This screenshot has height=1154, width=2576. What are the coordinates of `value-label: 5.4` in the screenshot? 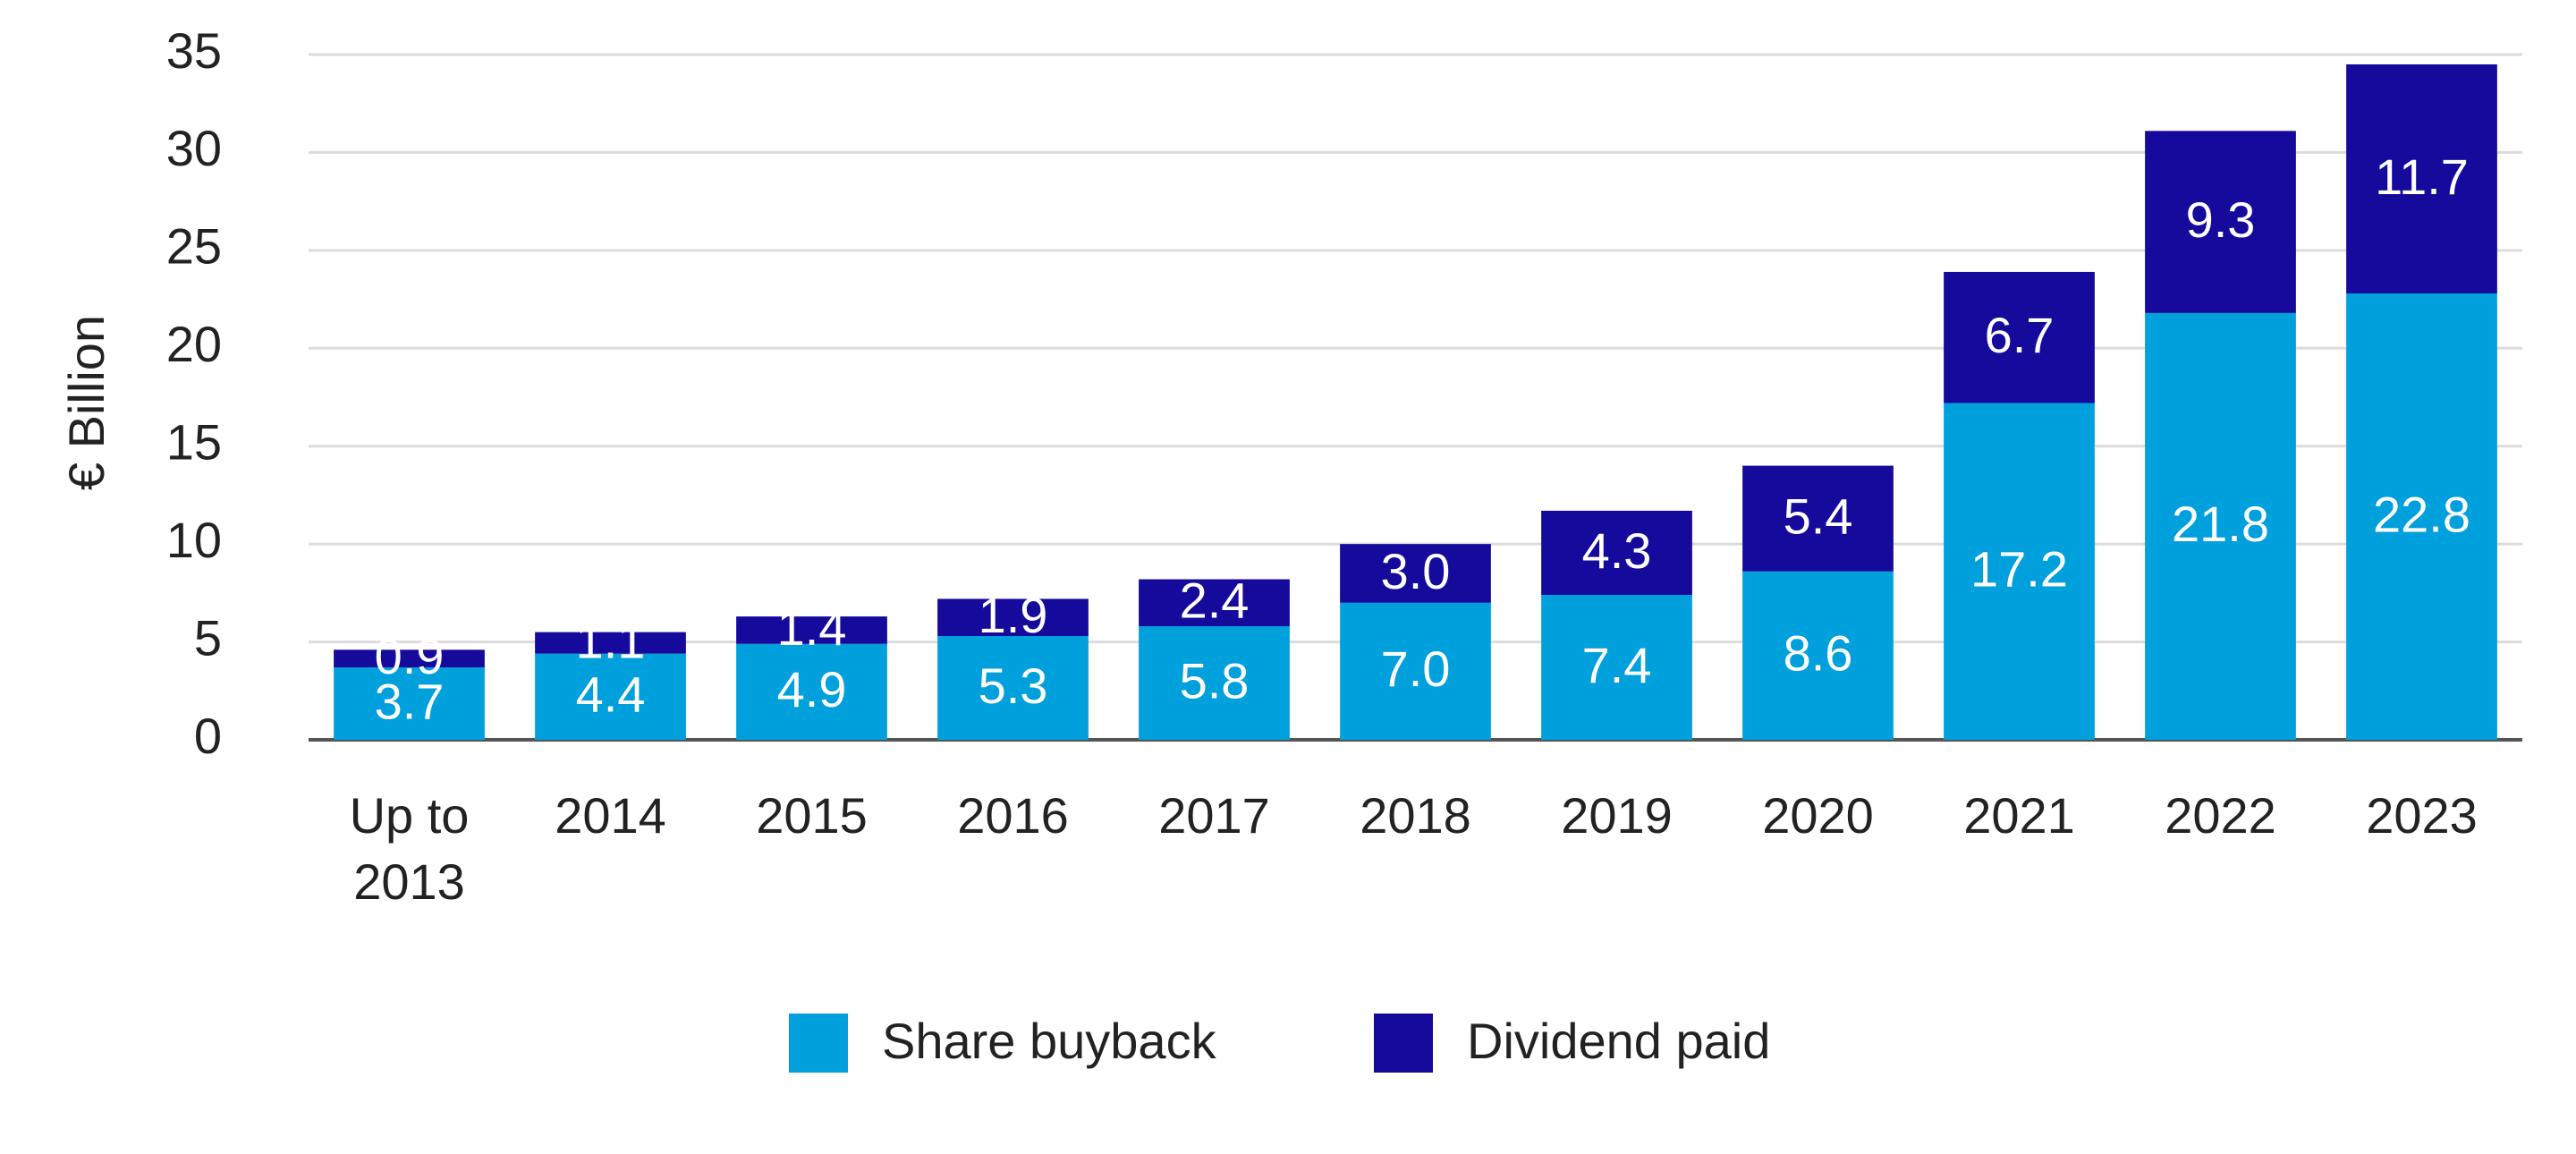 It's located at (1818, 516).